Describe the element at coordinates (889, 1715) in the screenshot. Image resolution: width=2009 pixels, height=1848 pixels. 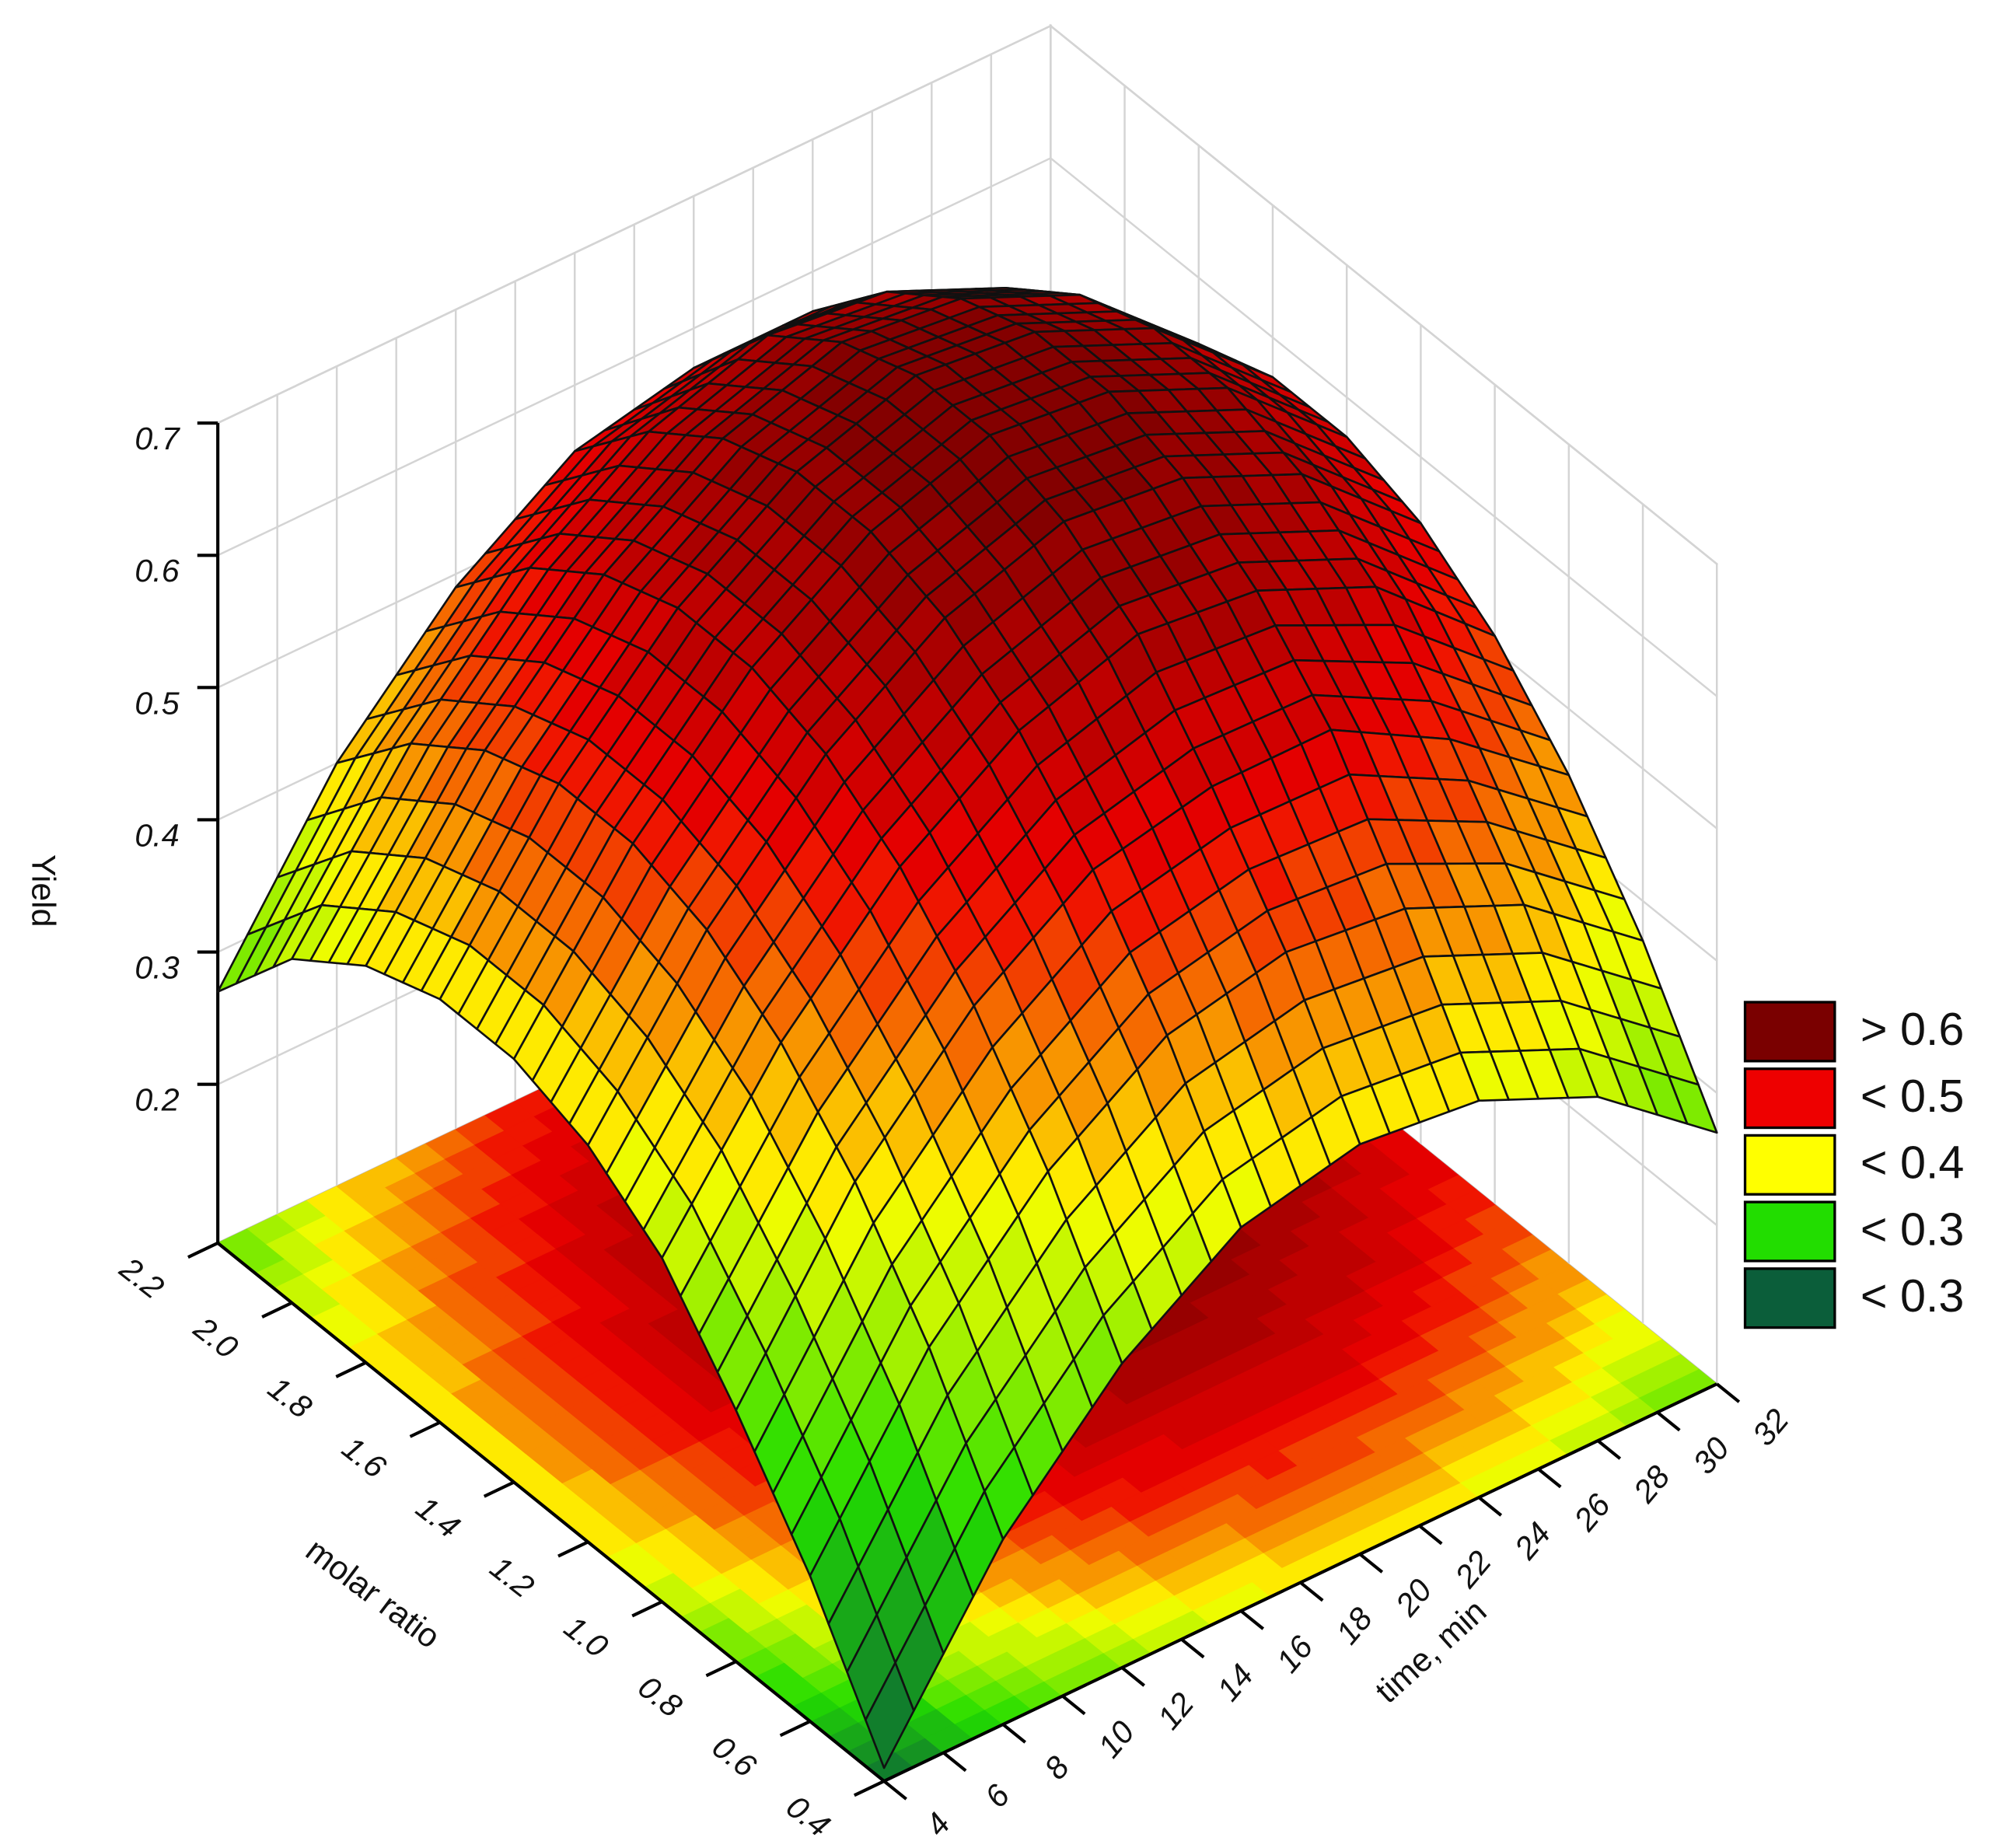
I see `surface-cell` at that location.